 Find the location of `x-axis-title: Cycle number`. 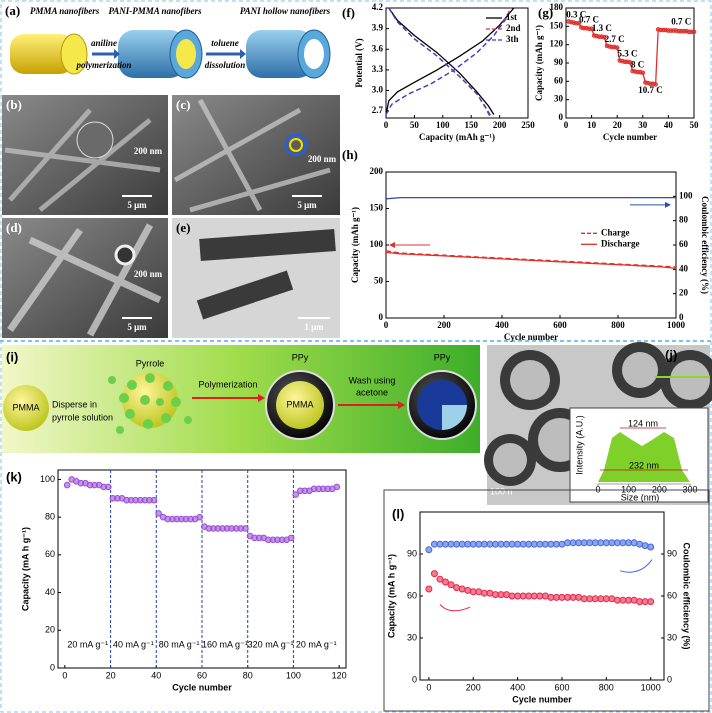

x-axis-title: Cycle number is located at coordinates (542, 699).